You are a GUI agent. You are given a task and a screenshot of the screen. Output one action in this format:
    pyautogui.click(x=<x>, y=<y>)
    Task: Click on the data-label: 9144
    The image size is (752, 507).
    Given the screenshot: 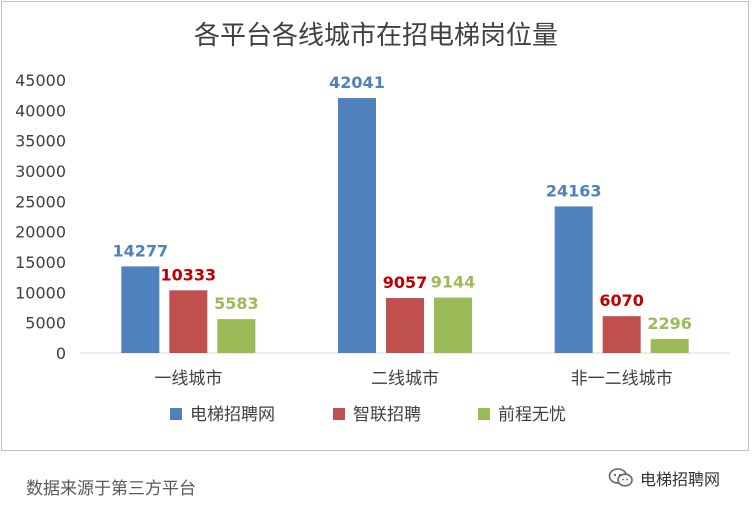 What is the action you would take?
    pyautogui.click(x=453, y=282)
    